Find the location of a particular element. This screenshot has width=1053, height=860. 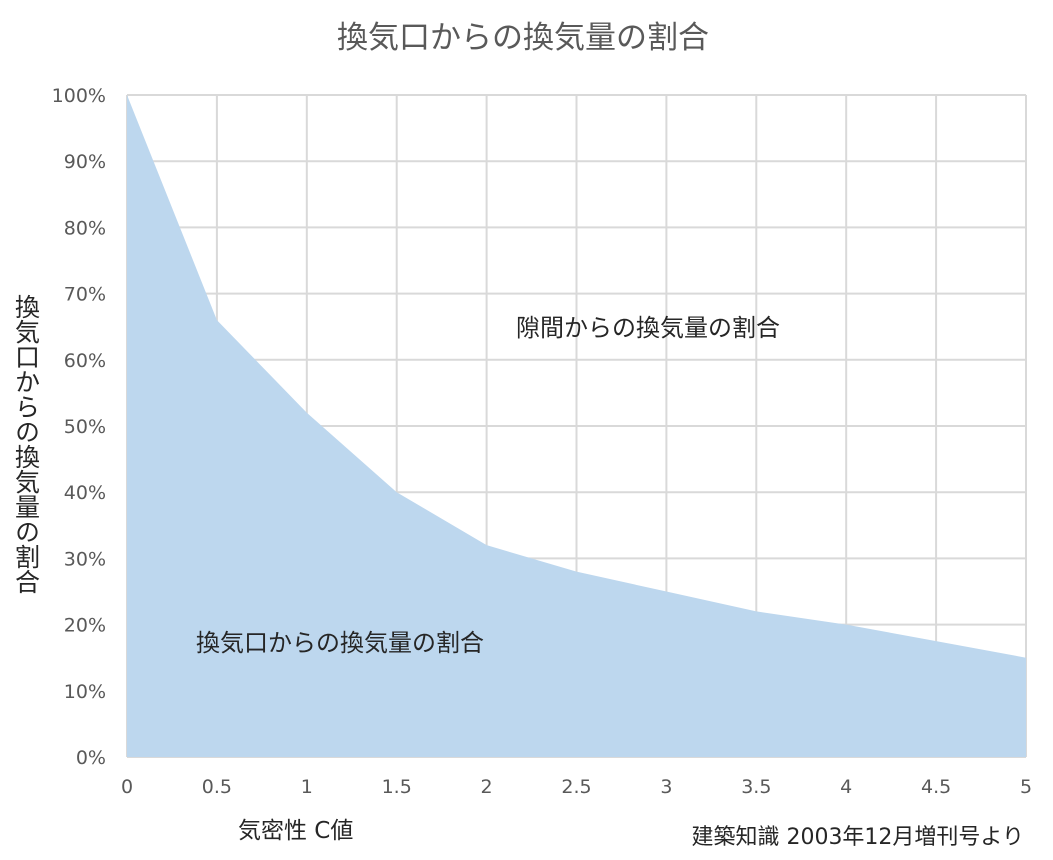

gap-ventilation-annotation: 隙間からの換気量の割合 is located at coordinates (648, 328).